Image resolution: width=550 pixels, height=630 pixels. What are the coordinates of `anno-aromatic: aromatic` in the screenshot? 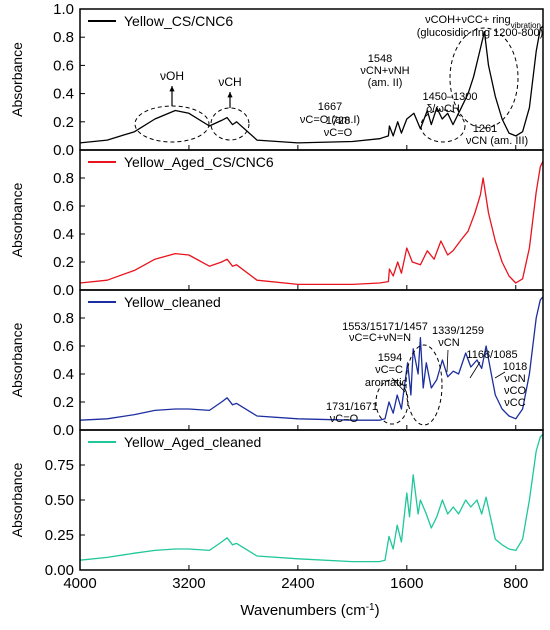 It's located at (386, 383).